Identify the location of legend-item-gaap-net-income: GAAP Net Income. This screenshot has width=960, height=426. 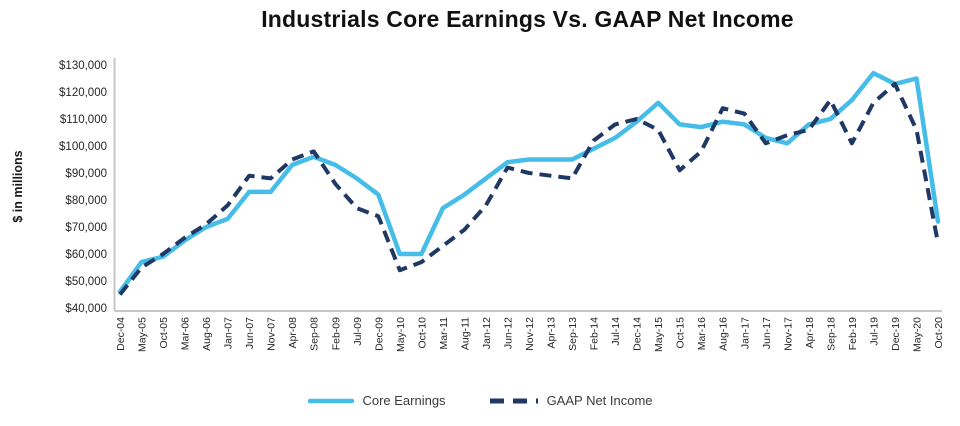
(570, 400).